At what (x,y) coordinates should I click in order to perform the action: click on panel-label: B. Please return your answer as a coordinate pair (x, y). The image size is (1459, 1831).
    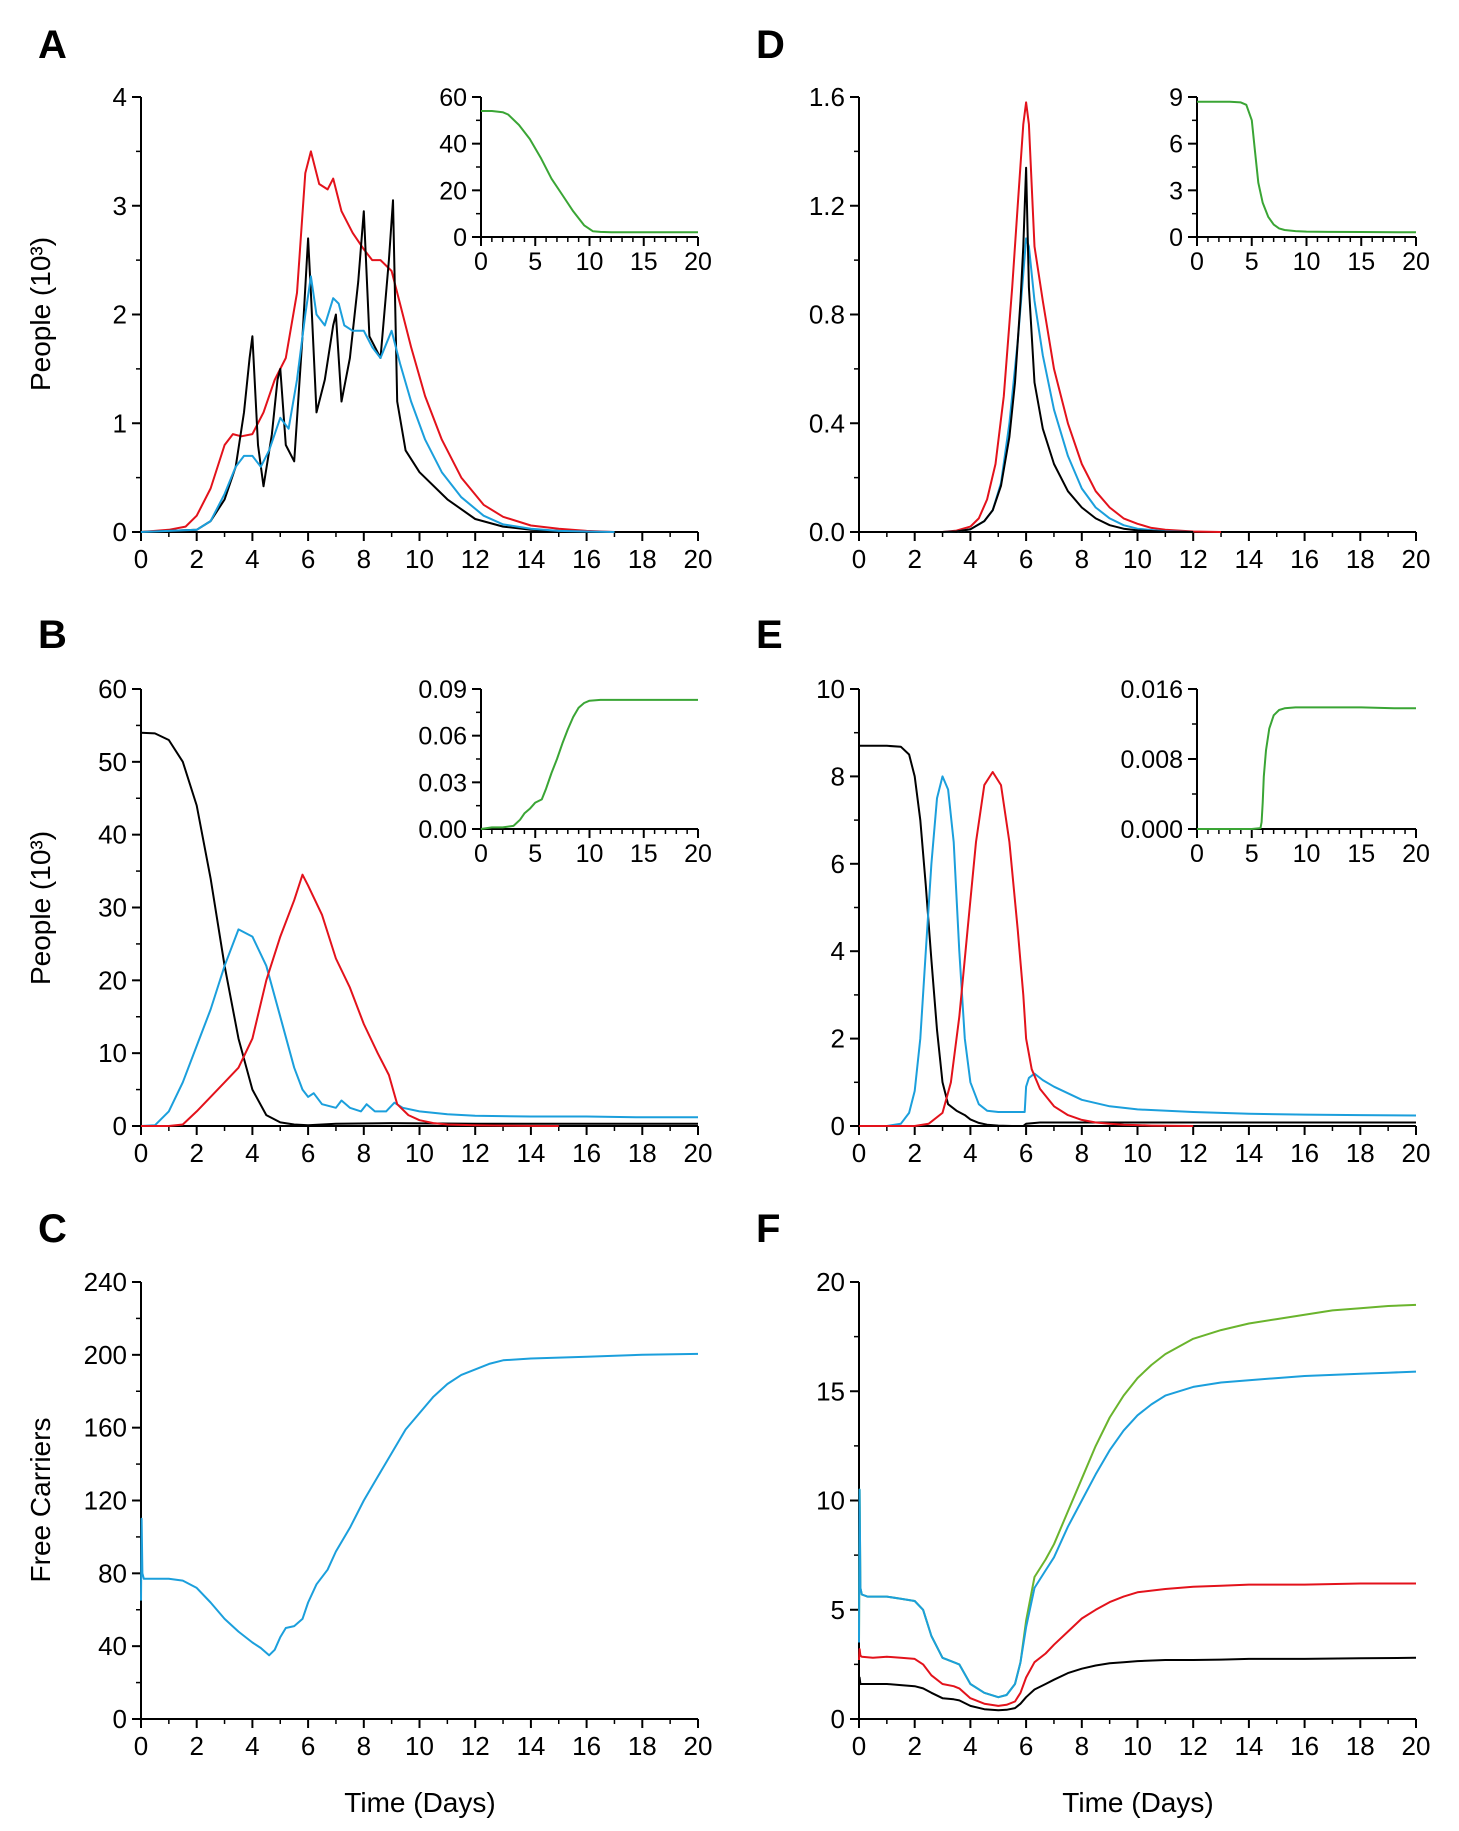
    Looking at the image, I should click on (52, 635).